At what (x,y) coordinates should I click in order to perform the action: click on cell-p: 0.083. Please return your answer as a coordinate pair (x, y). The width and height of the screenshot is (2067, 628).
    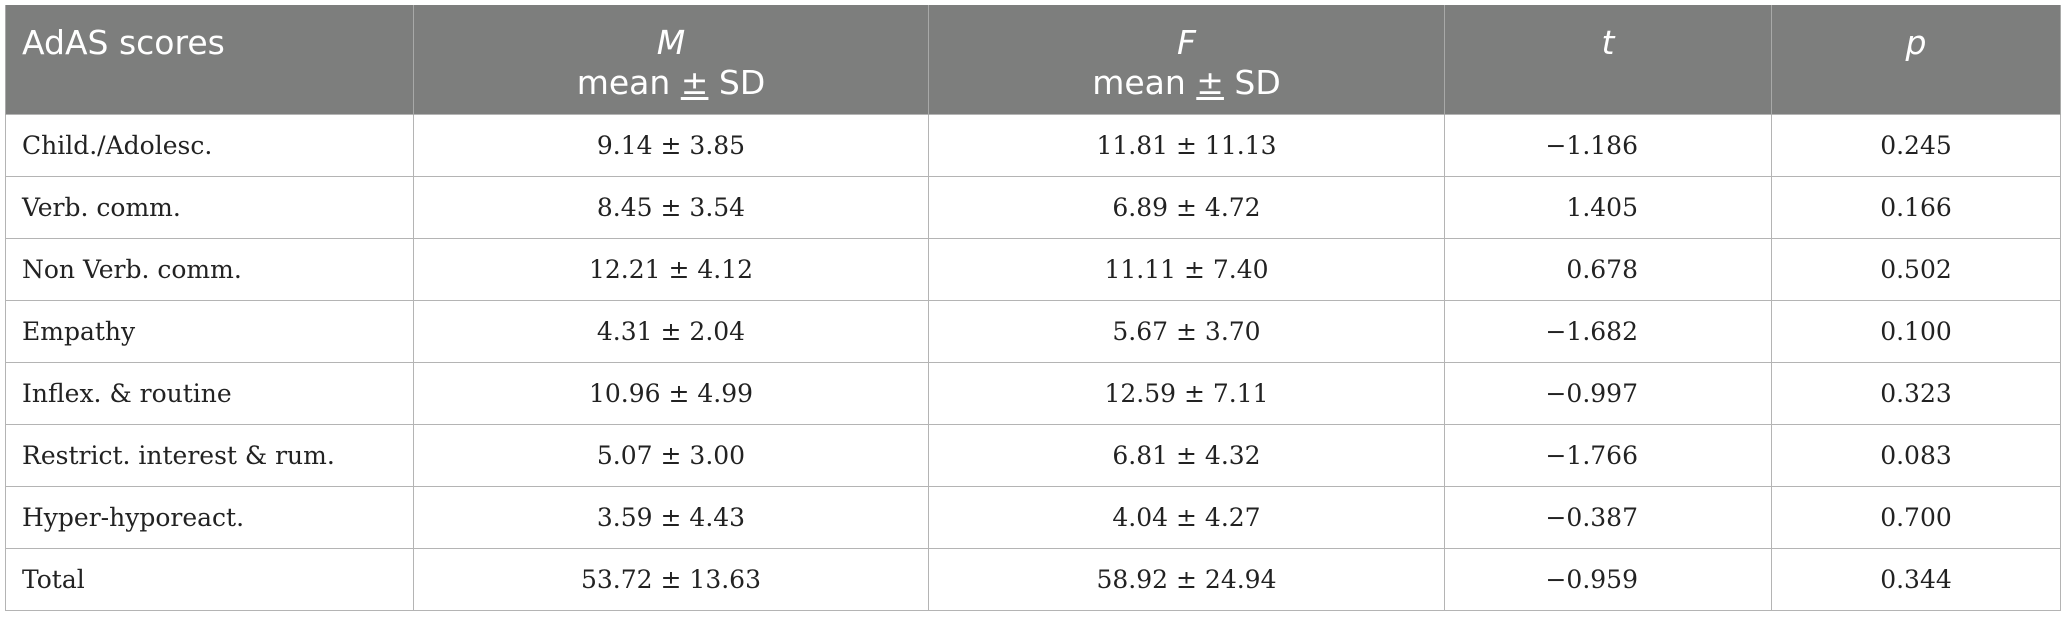
    Looking at the image, I should click on (1916, 455).